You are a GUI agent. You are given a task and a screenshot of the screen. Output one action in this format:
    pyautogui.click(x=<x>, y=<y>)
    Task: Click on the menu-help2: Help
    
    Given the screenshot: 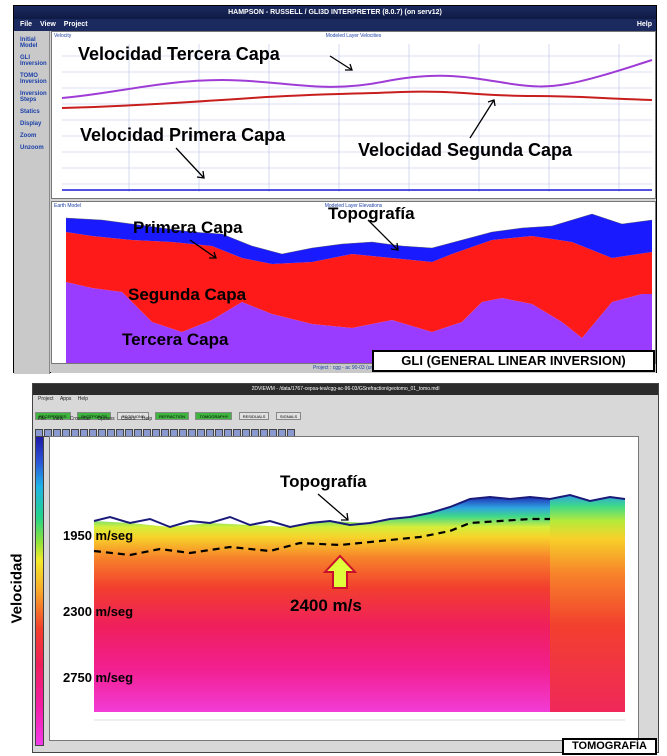 What is the action you would take?
    pyautogui.click(x=147, y=419)
    